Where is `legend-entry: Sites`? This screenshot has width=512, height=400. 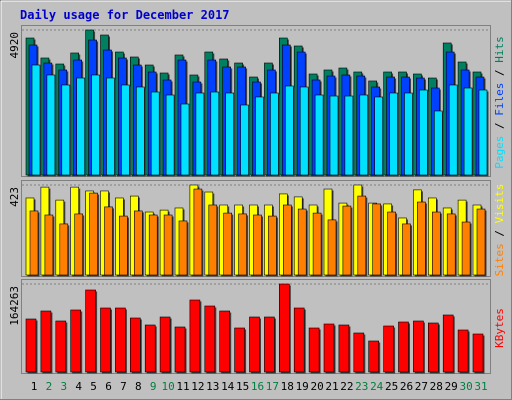
legend-entry: Sites is located at coordinates (499, 259).